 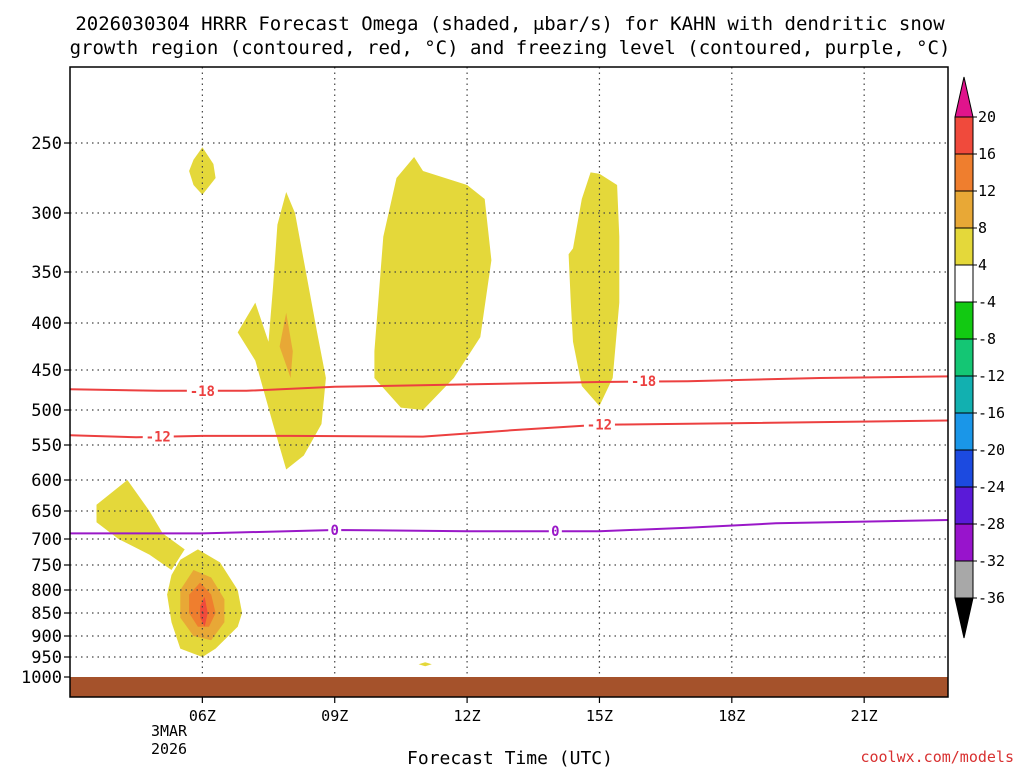 I want to click on credit-label: coolwx.com/models, so click(x=937, y=757).